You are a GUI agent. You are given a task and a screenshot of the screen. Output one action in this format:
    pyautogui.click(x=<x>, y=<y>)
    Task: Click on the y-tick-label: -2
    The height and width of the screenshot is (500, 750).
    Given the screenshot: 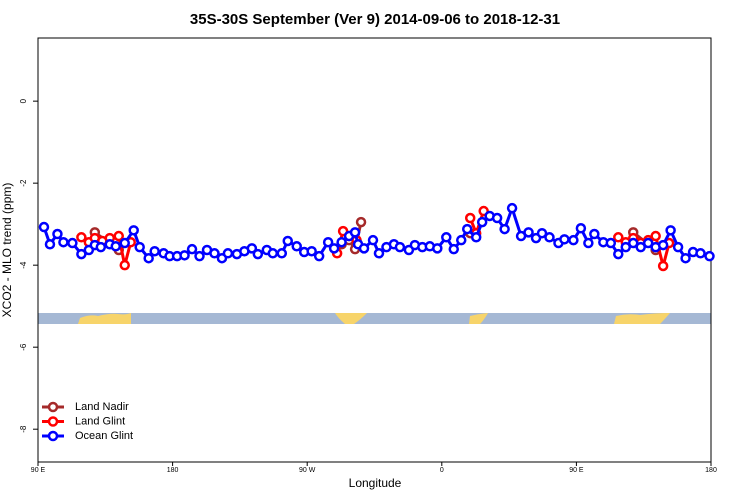 What is the action you would take?
    pyautogui.click(x=23, y=183)
    